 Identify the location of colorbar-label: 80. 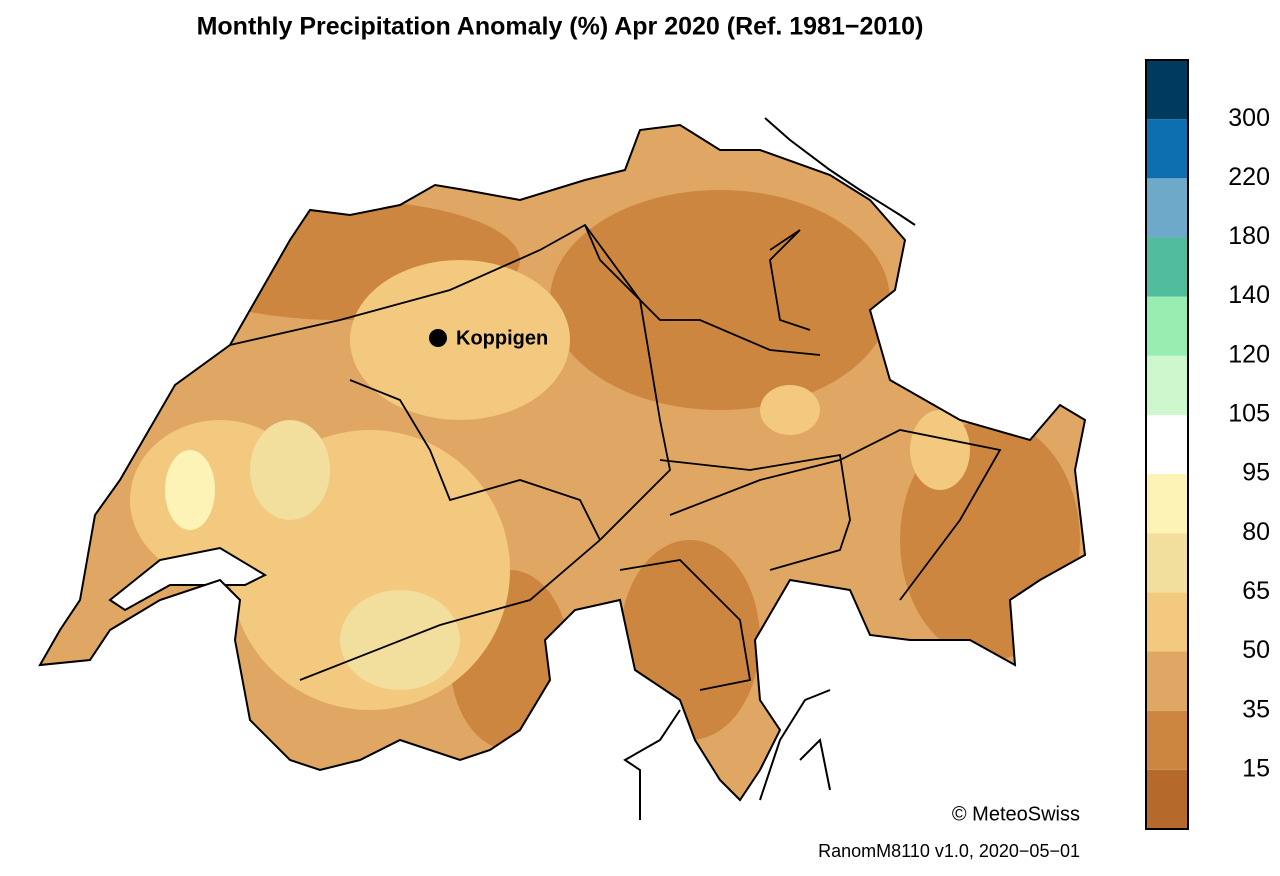
(1256, 532).